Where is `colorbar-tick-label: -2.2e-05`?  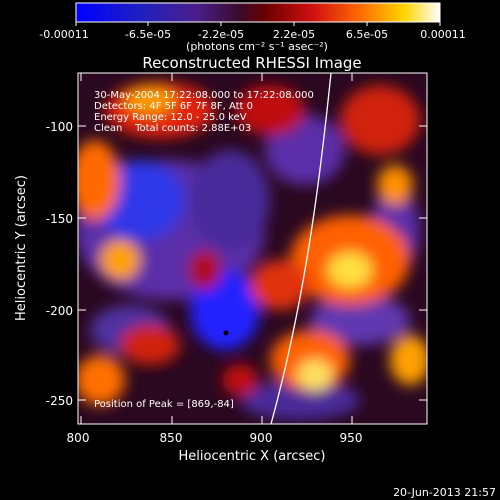
colorbar-tick-label: -2.2e-05 is located at coordinates (221, 34).